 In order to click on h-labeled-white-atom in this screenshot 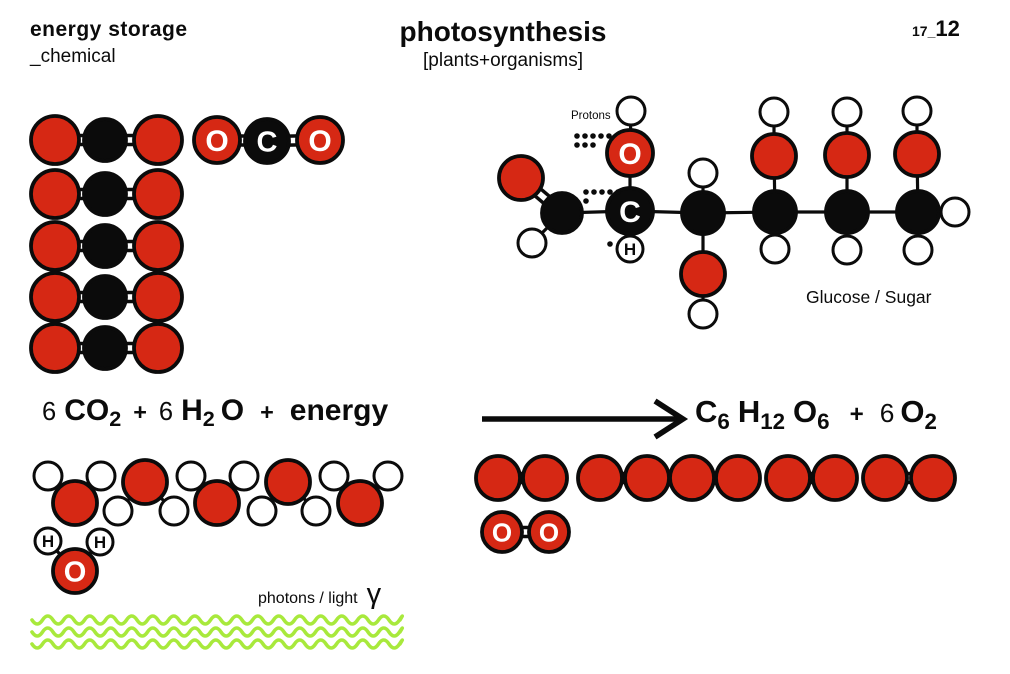, I will do `click(48, 541)`.